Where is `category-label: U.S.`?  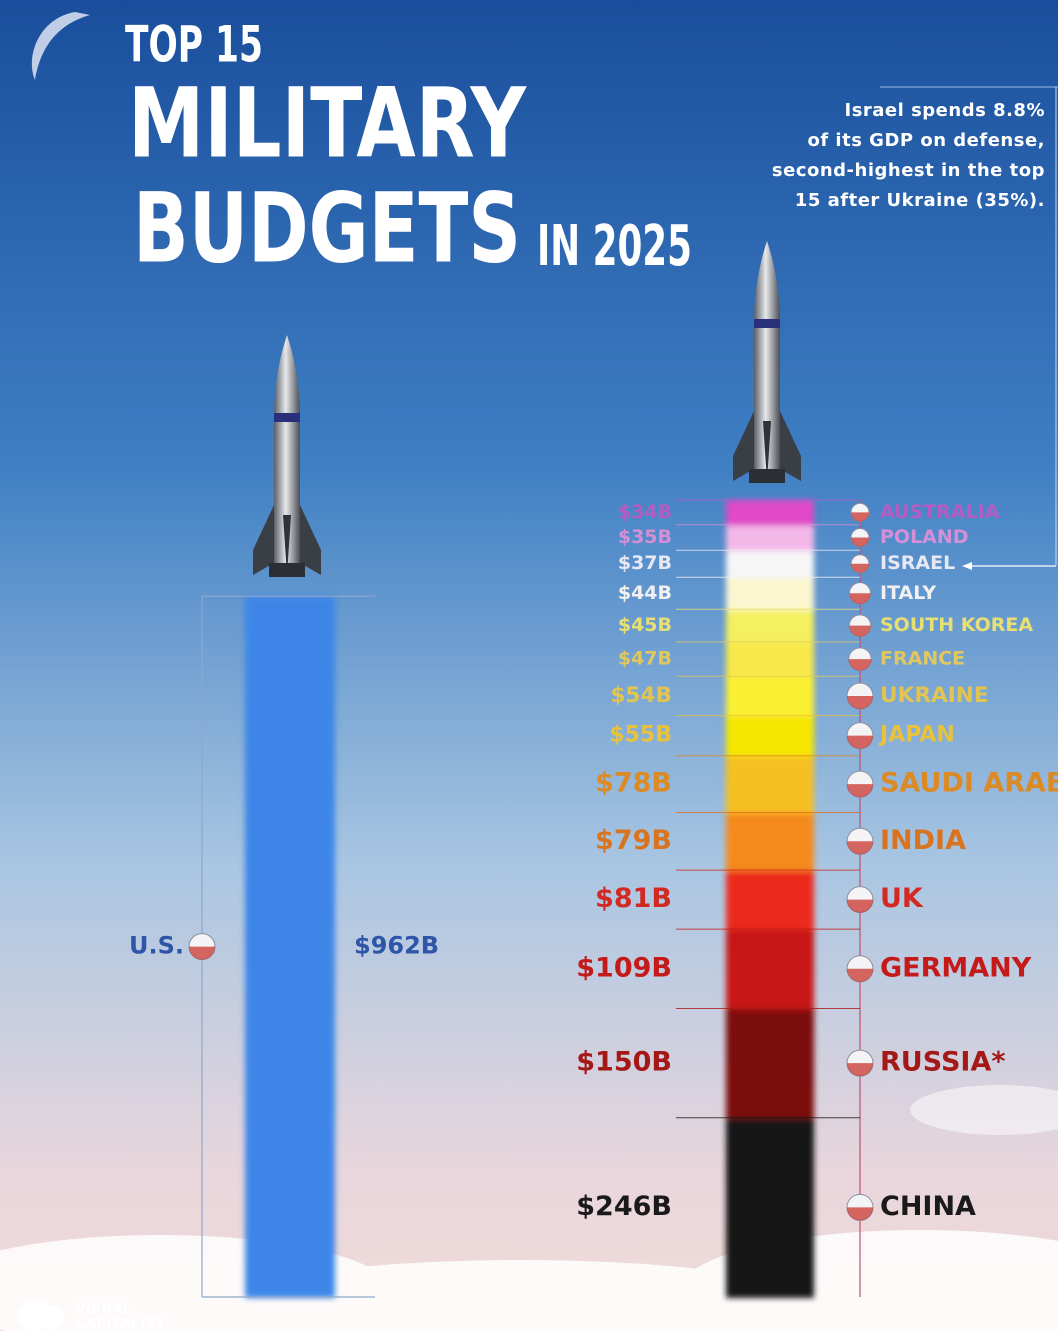
category-label: U.S. is located at coordinates (156, 946).